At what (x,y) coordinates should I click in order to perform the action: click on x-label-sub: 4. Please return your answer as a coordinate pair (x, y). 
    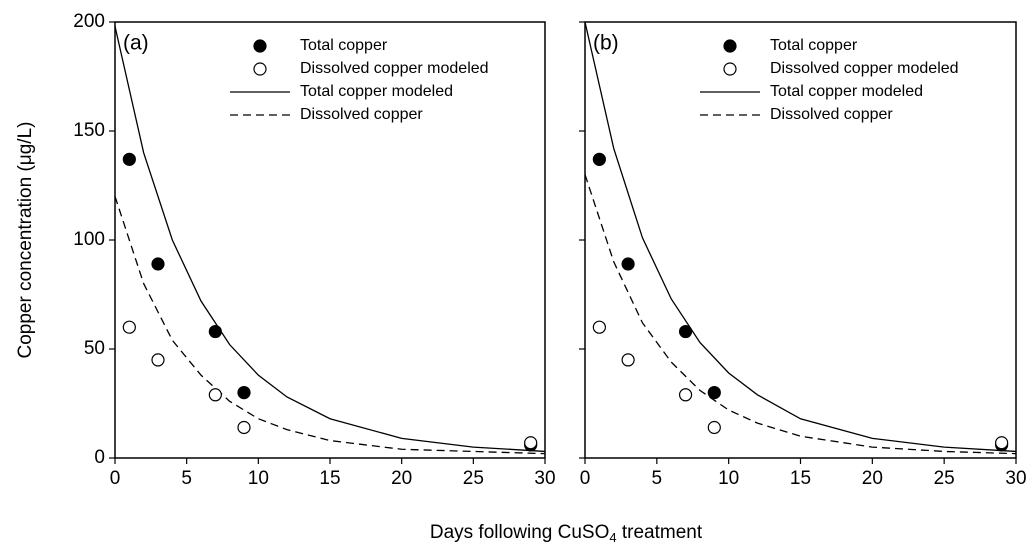
    Looking at the image, I should click on (612, 537).